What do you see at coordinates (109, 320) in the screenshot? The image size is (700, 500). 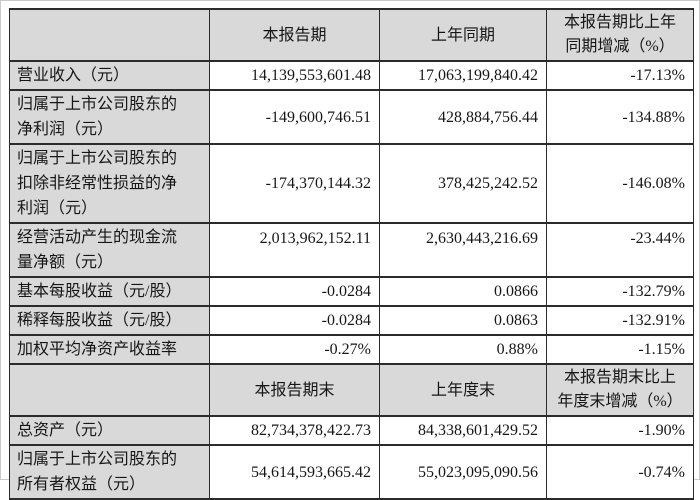 I see `row-label: 稀释每股收益（元/股）` at bounding box center [109, 320].